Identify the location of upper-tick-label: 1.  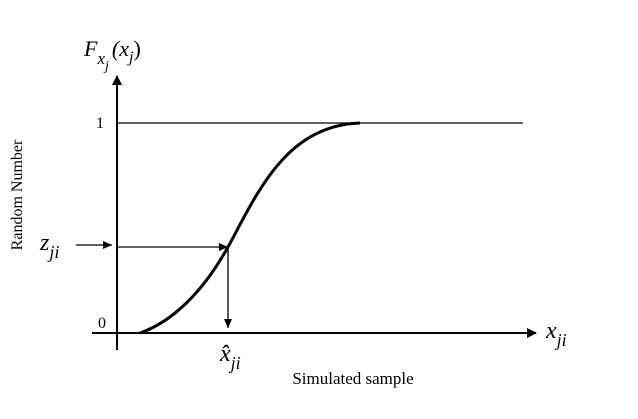
(100, 123).